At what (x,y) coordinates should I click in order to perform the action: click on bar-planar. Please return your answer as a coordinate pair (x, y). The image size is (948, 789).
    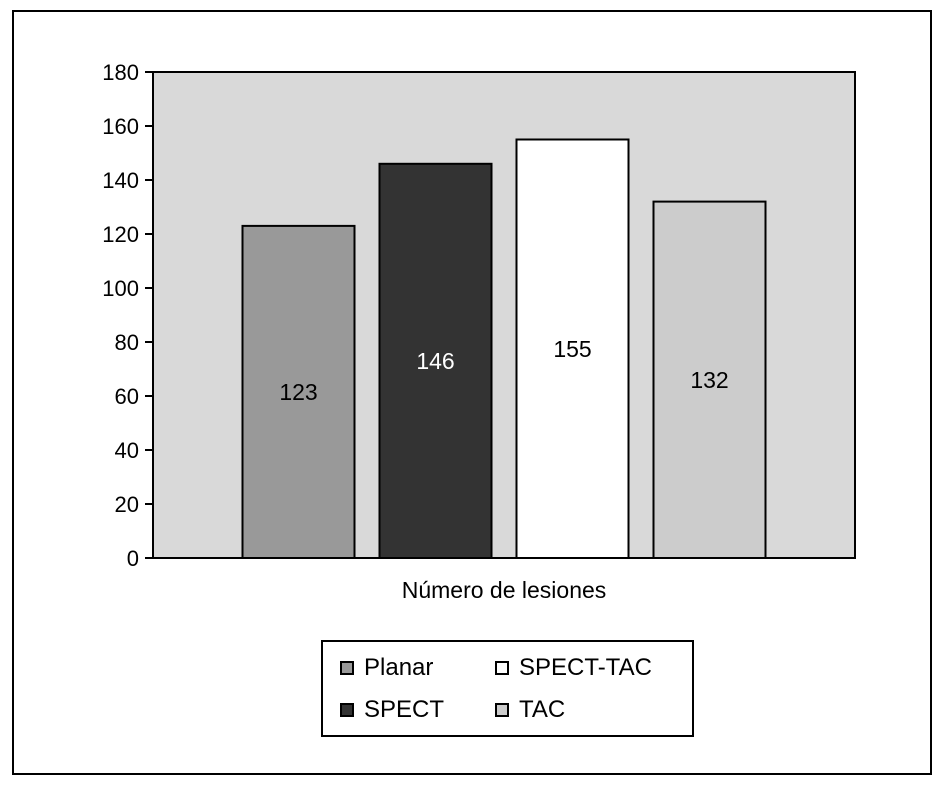
    Looking at the image, I should click on (298, 391).